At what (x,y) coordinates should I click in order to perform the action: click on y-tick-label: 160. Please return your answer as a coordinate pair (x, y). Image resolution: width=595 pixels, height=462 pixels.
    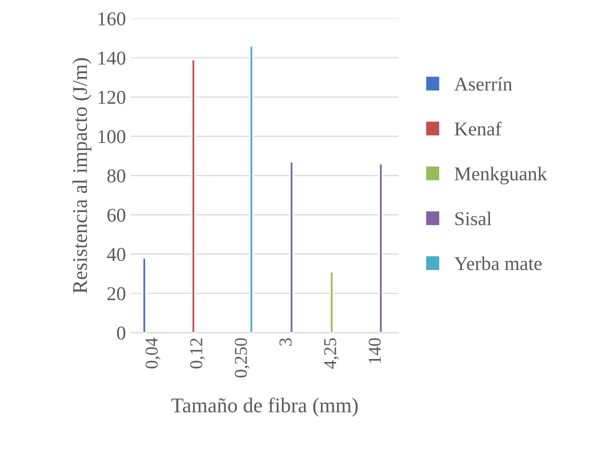
    Looking at the image, I should click on (112, 19).